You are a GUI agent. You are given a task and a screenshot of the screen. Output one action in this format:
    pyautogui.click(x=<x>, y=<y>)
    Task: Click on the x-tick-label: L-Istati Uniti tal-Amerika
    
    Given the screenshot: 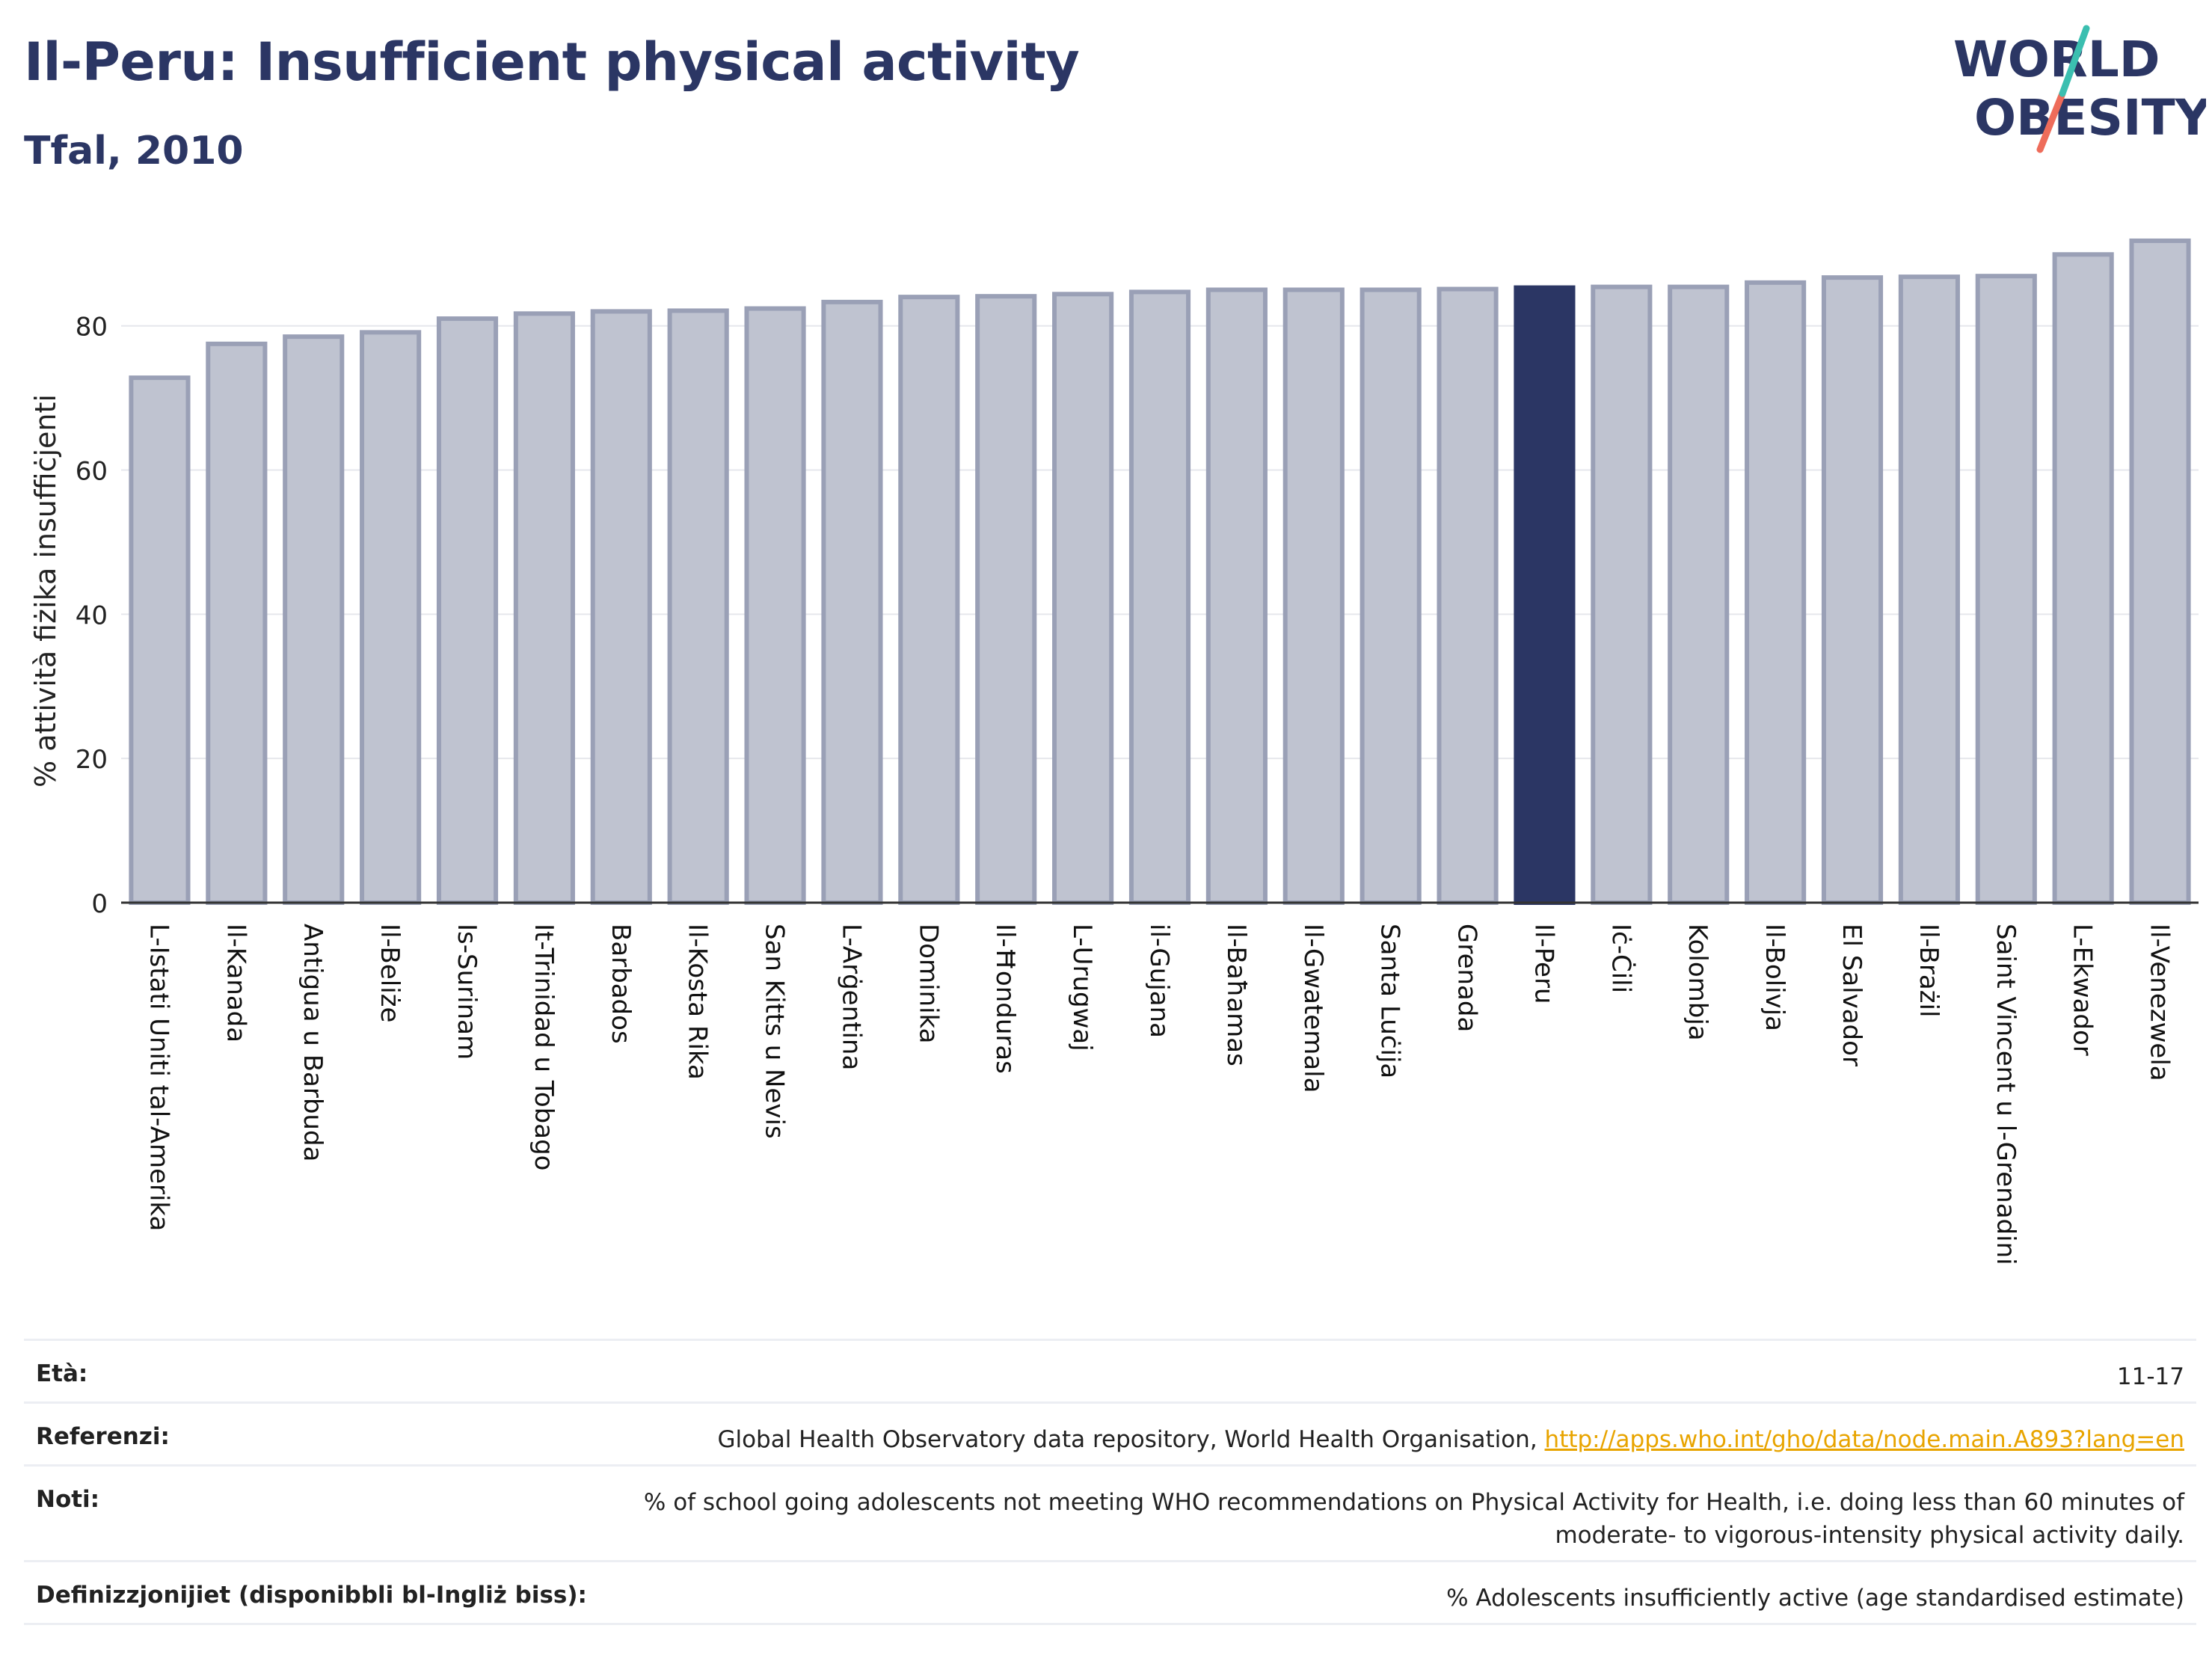 What is the action you would take?
    pyautogui.click(x=158, y=1077)
    